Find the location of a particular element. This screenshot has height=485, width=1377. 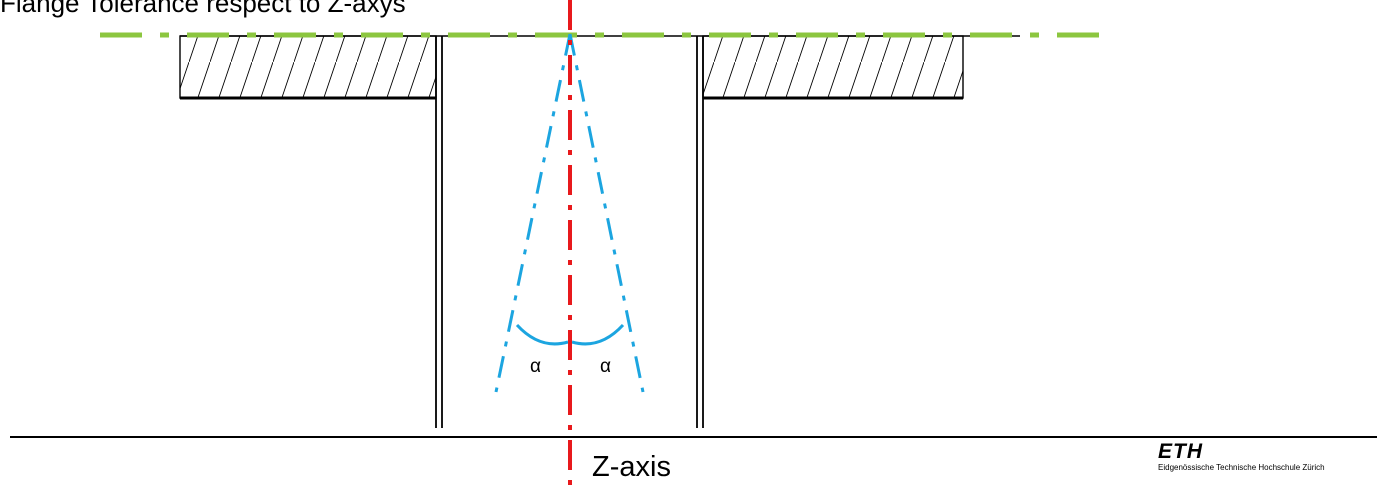

left-flange is located at coordinates (308, 67).